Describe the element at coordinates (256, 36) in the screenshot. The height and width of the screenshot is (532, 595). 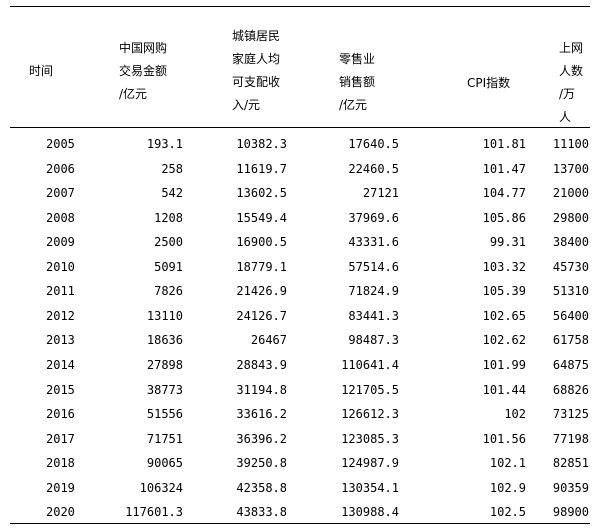
I see `column-header-line: 城镇居民` at that location.